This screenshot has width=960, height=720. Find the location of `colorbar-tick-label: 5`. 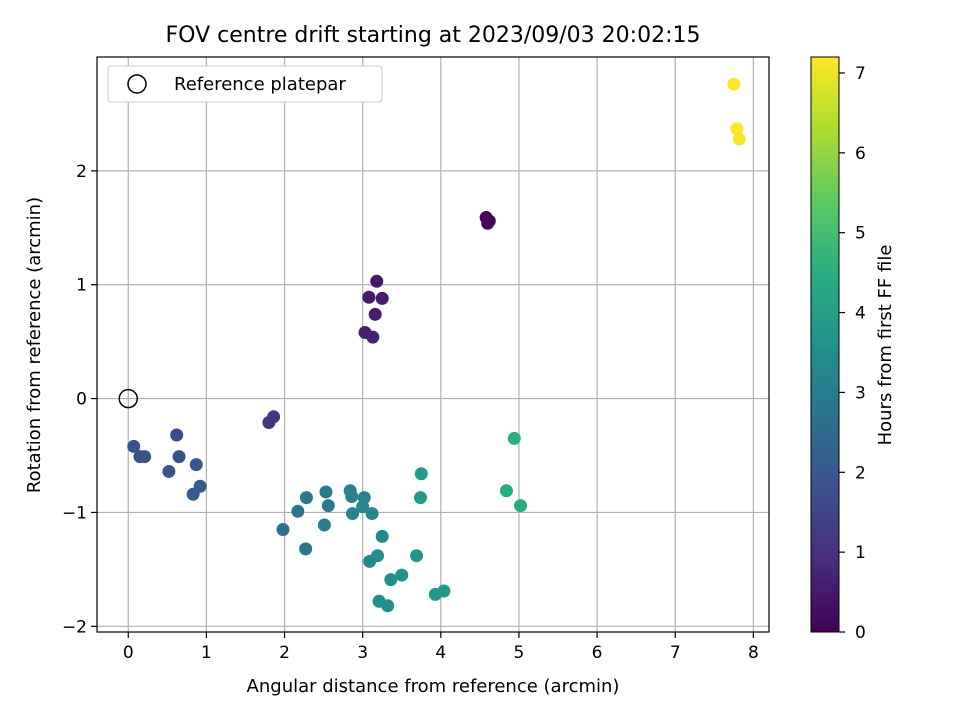

colorbar-tick-label: 5 is located at coordinates (860, 234).